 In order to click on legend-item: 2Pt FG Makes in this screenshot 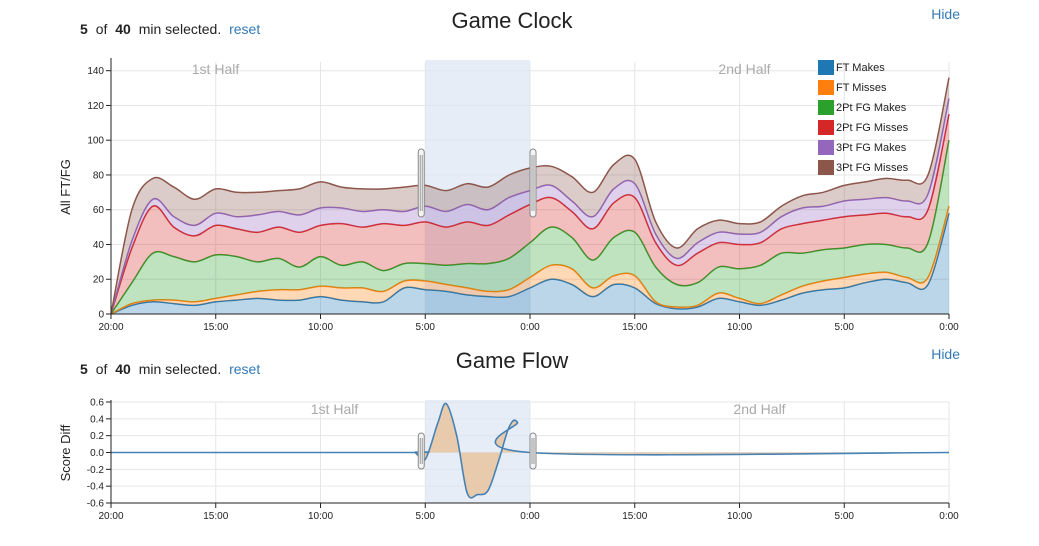, I will do `click(862, 107)`.